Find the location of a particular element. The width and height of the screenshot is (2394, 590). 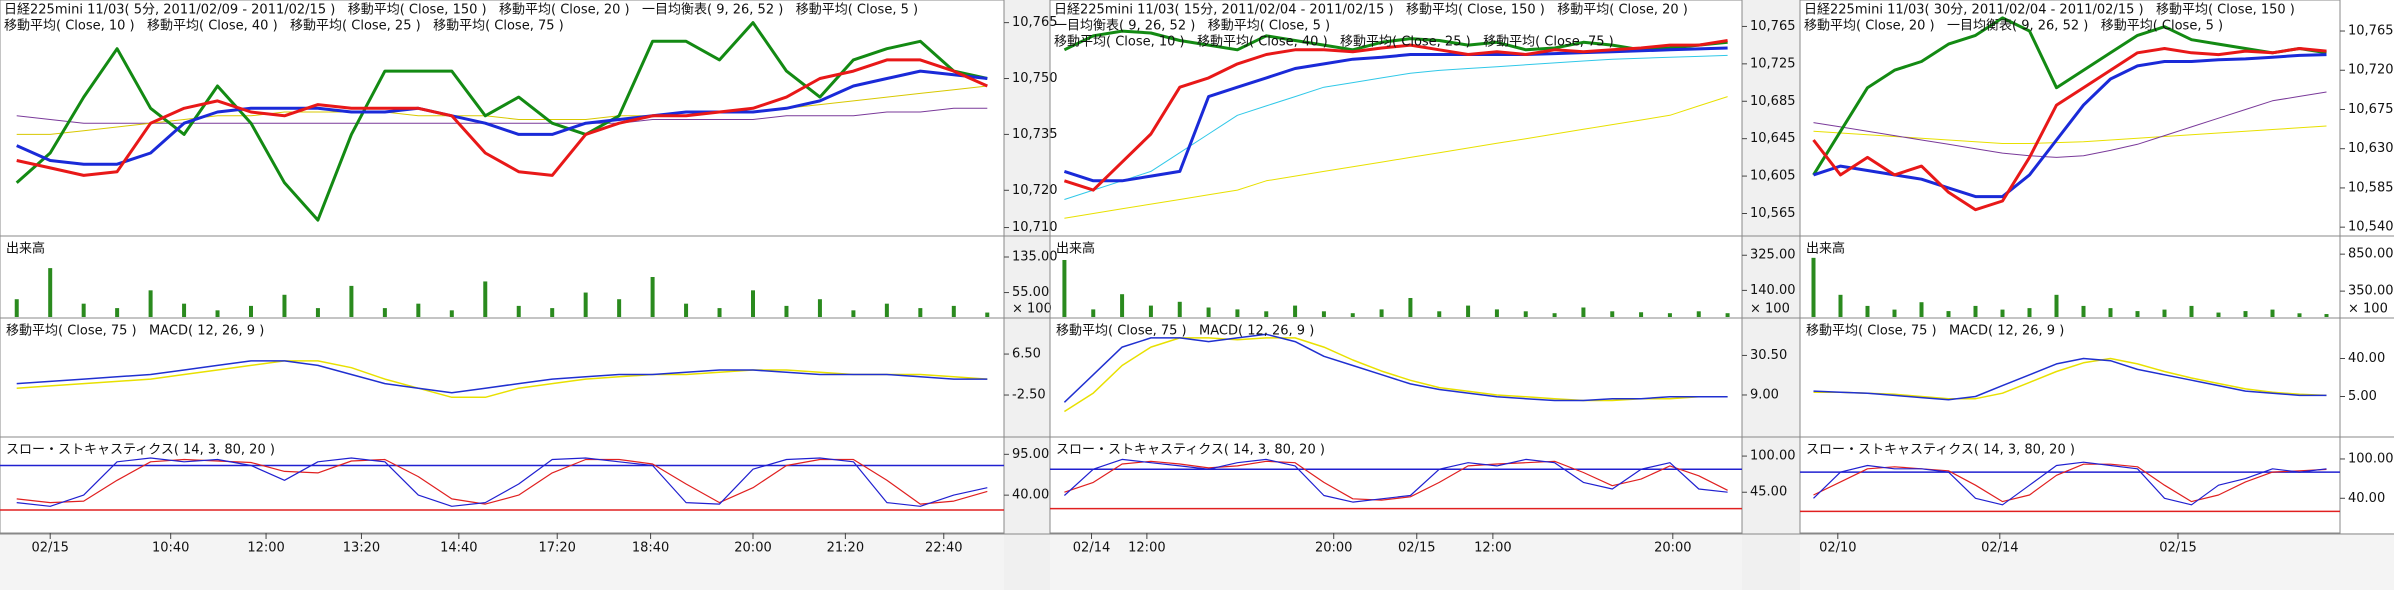

y-tick-label: 10,685 is located at coordinates (1773, 101).